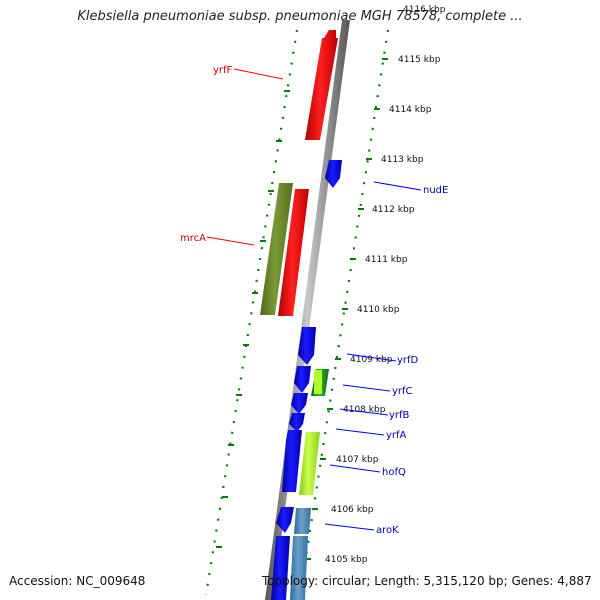  I want to click on tick-label: 4109 kbp, so click(371, 360).